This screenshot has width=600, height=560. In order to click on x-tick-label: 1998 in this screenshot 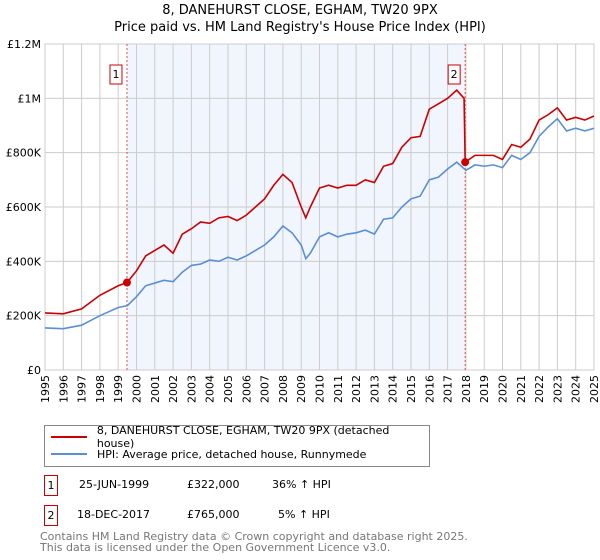, I will do `click(100, 389)`.